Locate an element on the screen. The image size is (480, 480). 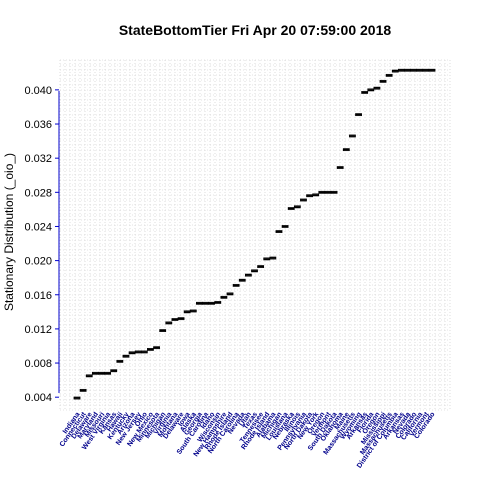
y-tick-label: 0.028 is located at coordinates (38, 193).